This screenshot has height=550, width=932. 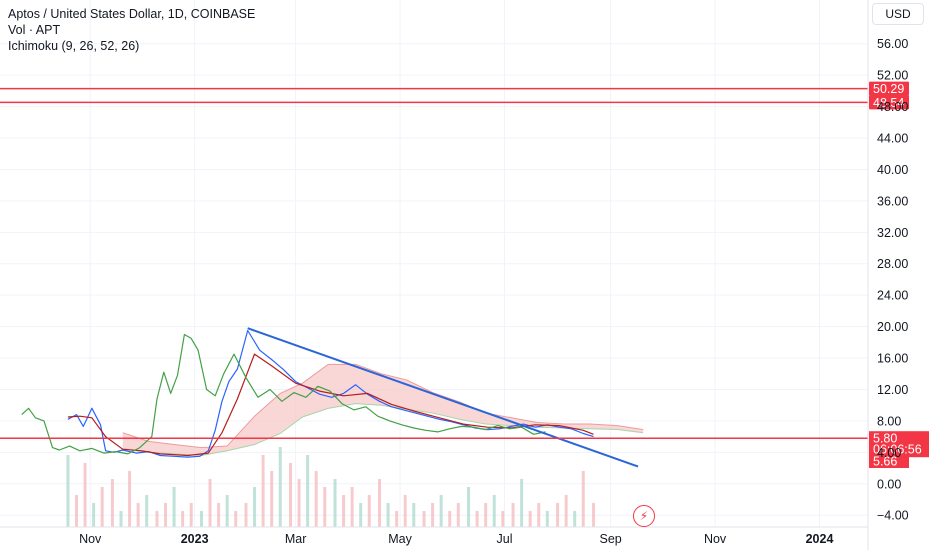 What do you see at coordinates (505, 539) in the screenshot?
I see `x-tick-label: Jul` at bounding box center [505, 539].